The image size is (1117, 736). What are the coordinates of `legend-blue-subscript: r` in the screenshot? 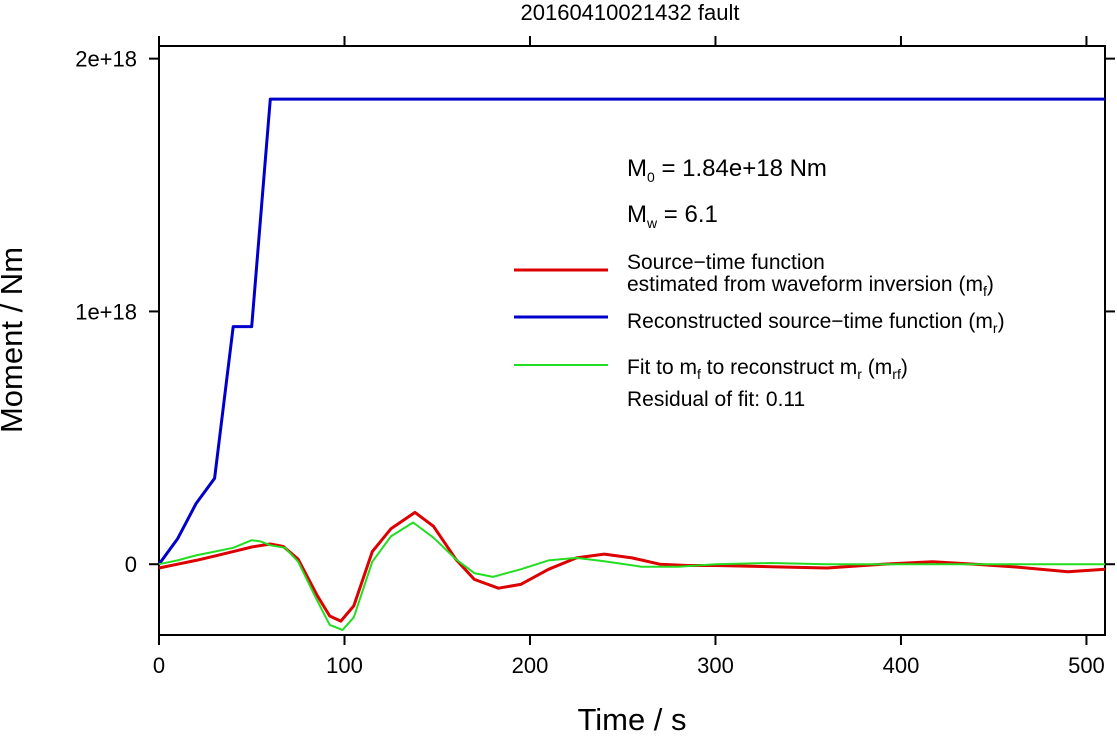 It's located at (995, 328).